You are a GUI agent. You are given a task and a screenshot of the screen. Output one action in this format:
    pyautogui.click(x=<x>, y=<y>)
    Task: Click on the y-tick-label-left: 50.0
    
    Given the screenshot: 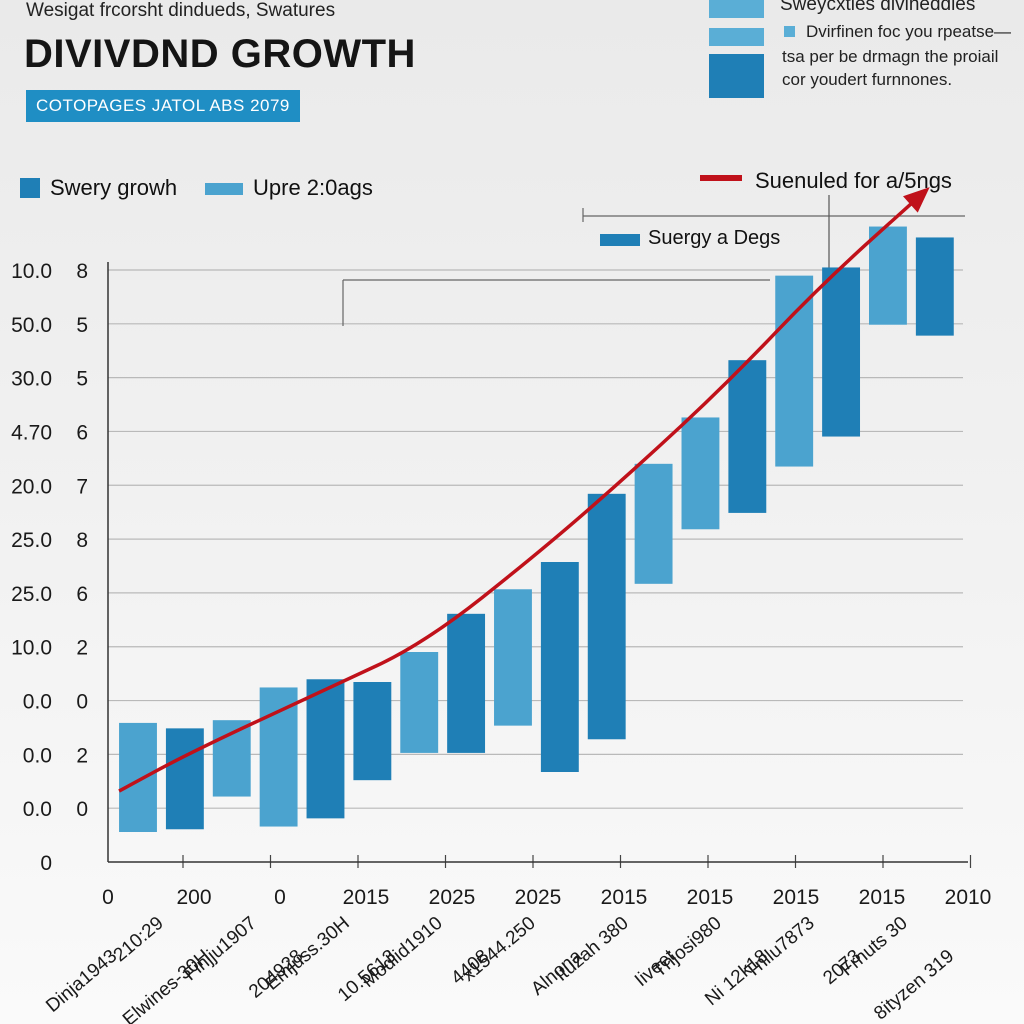 What is the action you would take?
    pyautogui.click(x=31, y=325)
    